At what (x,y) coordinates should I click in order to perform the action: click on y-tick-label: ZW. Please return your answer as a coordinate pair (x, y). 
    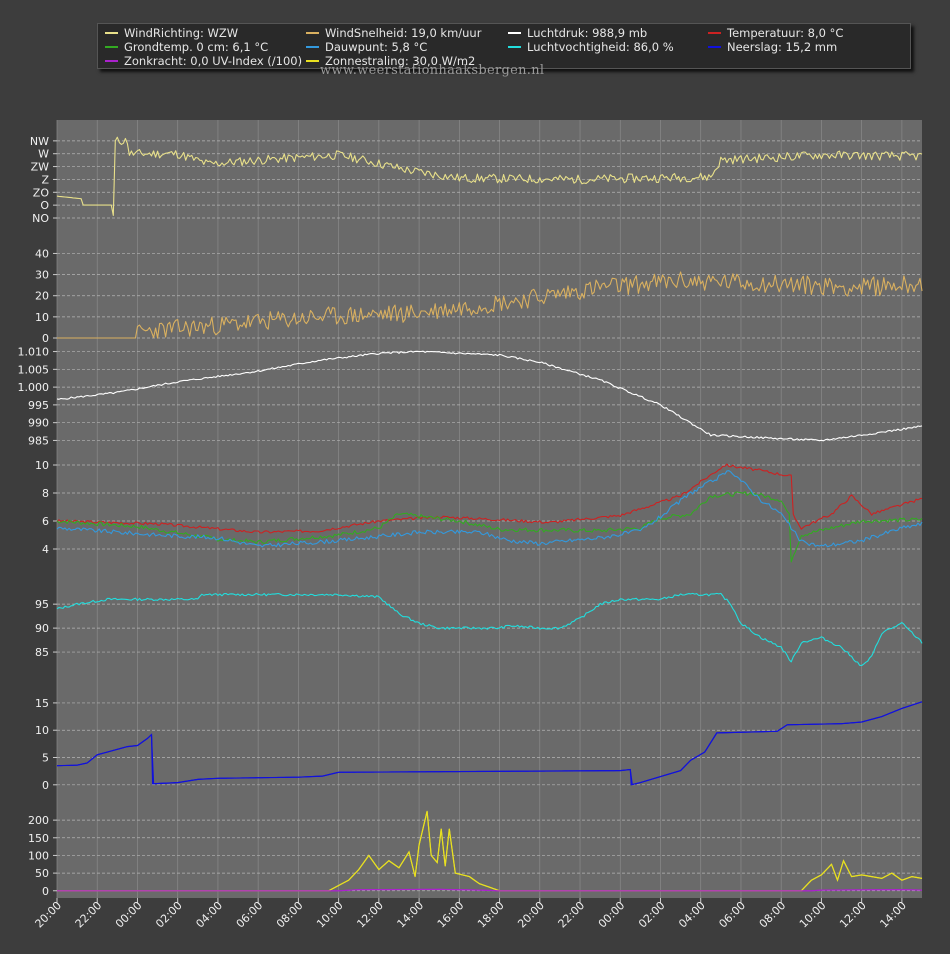
    Looking at the image, I should click on (40, 167).